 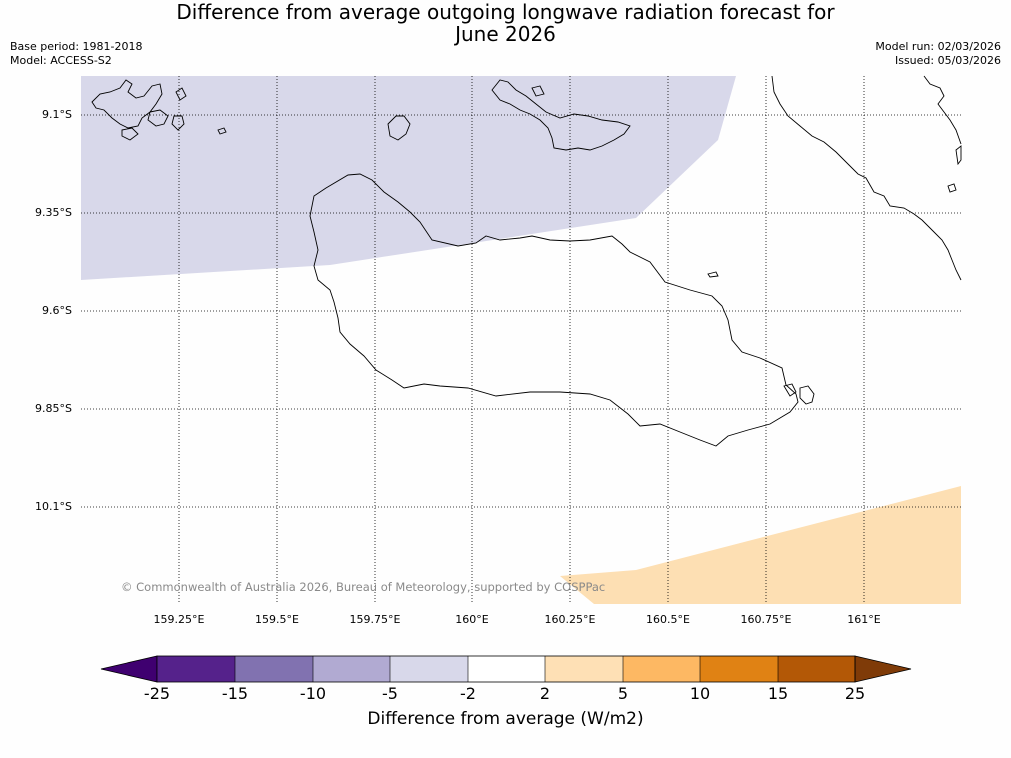 What do you see at coordinates (883, 669) in the screenshot?
I see `colorbar-extend-max` at bounding box center [883, 669].